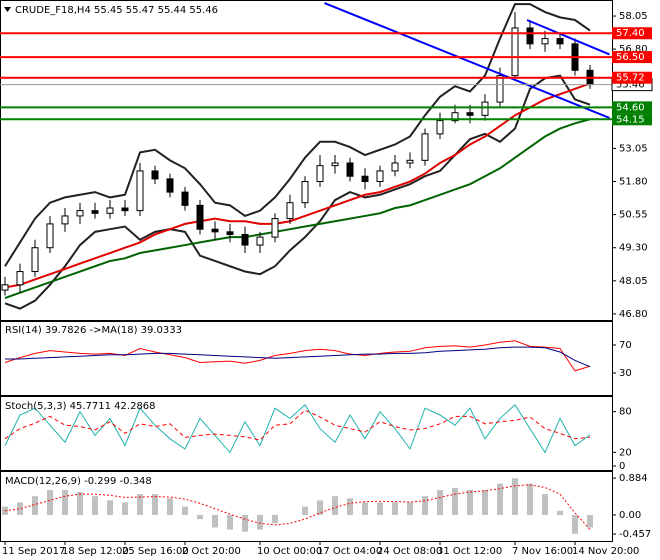 The image size is (660, 560). What do you see at coordinates (630, 107) in the screenshot?
I see `level-label: 54.60` at bounding box center [630, 107].